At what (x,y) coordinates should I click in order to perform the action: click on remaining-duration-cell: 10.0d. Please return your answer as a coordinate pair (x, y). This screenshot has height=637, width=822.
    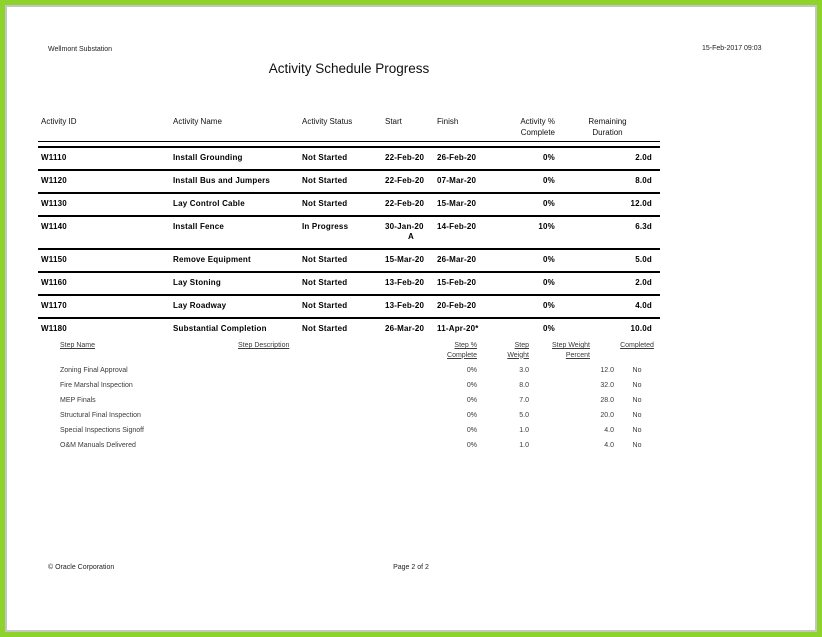
    Looking at the image, I should click on (641, 328).